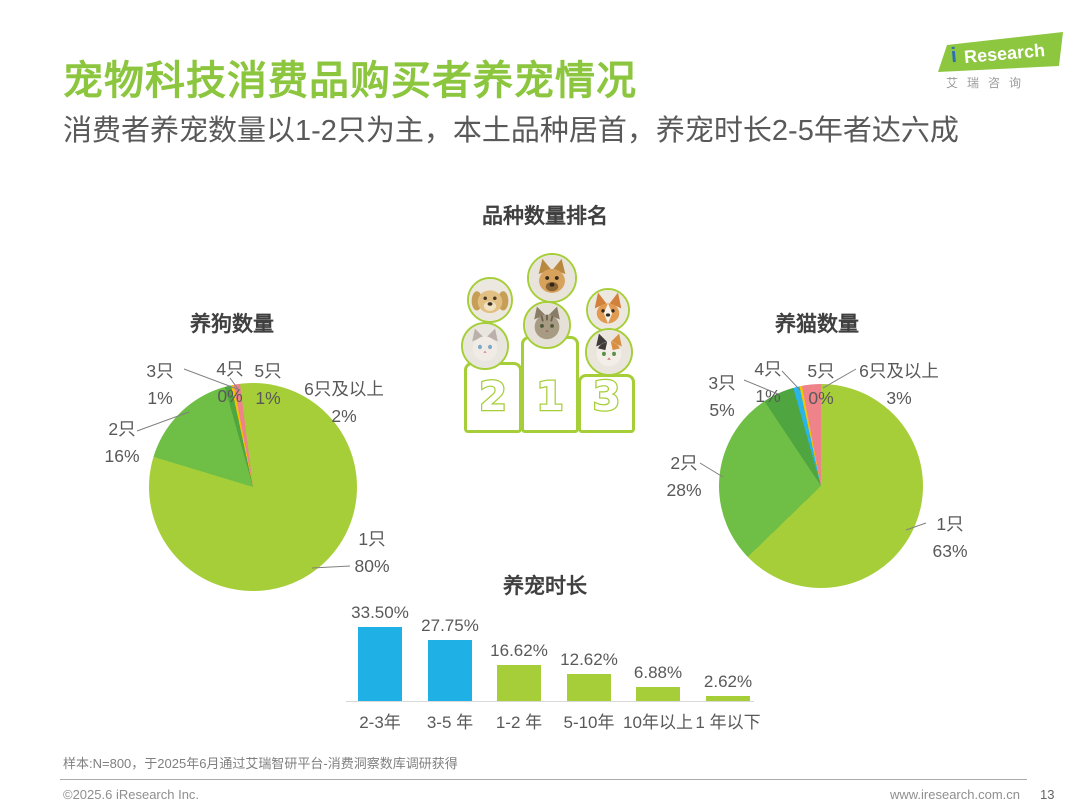 Image resolution: width=1080 pixels, height=810 pixels. Describe the element at coordinates (954, 794) in the screenshot. I see `website-link: www.iresearch.com.cn` at that location.